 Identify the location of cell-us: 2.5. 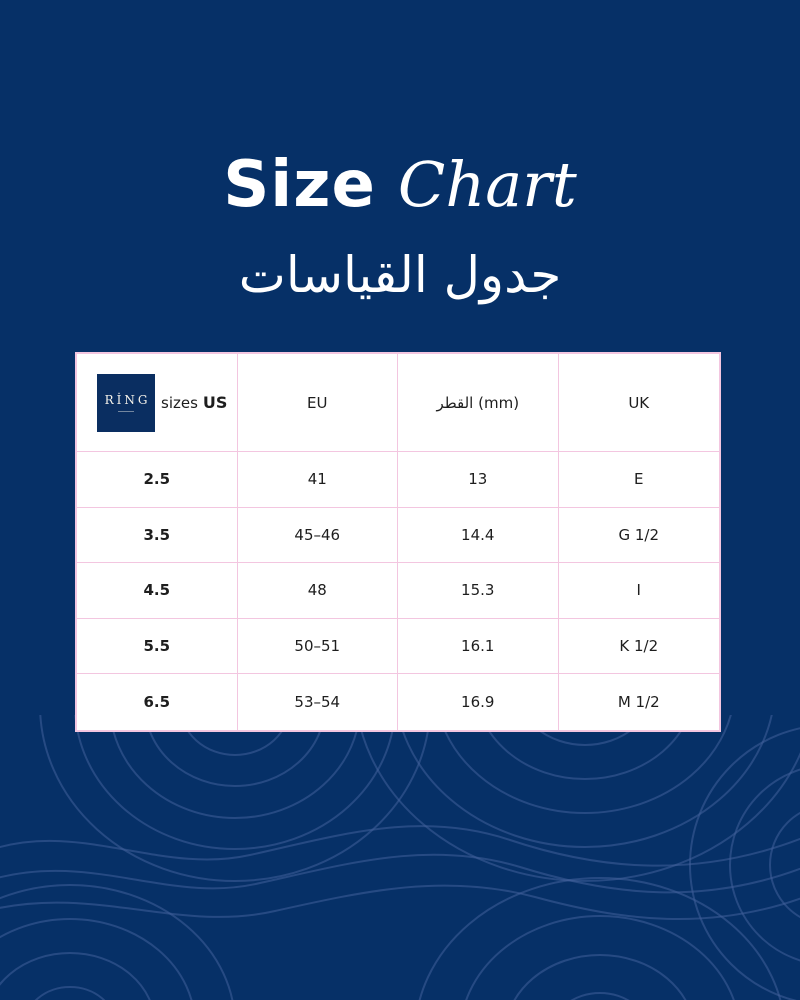
(157, 480).